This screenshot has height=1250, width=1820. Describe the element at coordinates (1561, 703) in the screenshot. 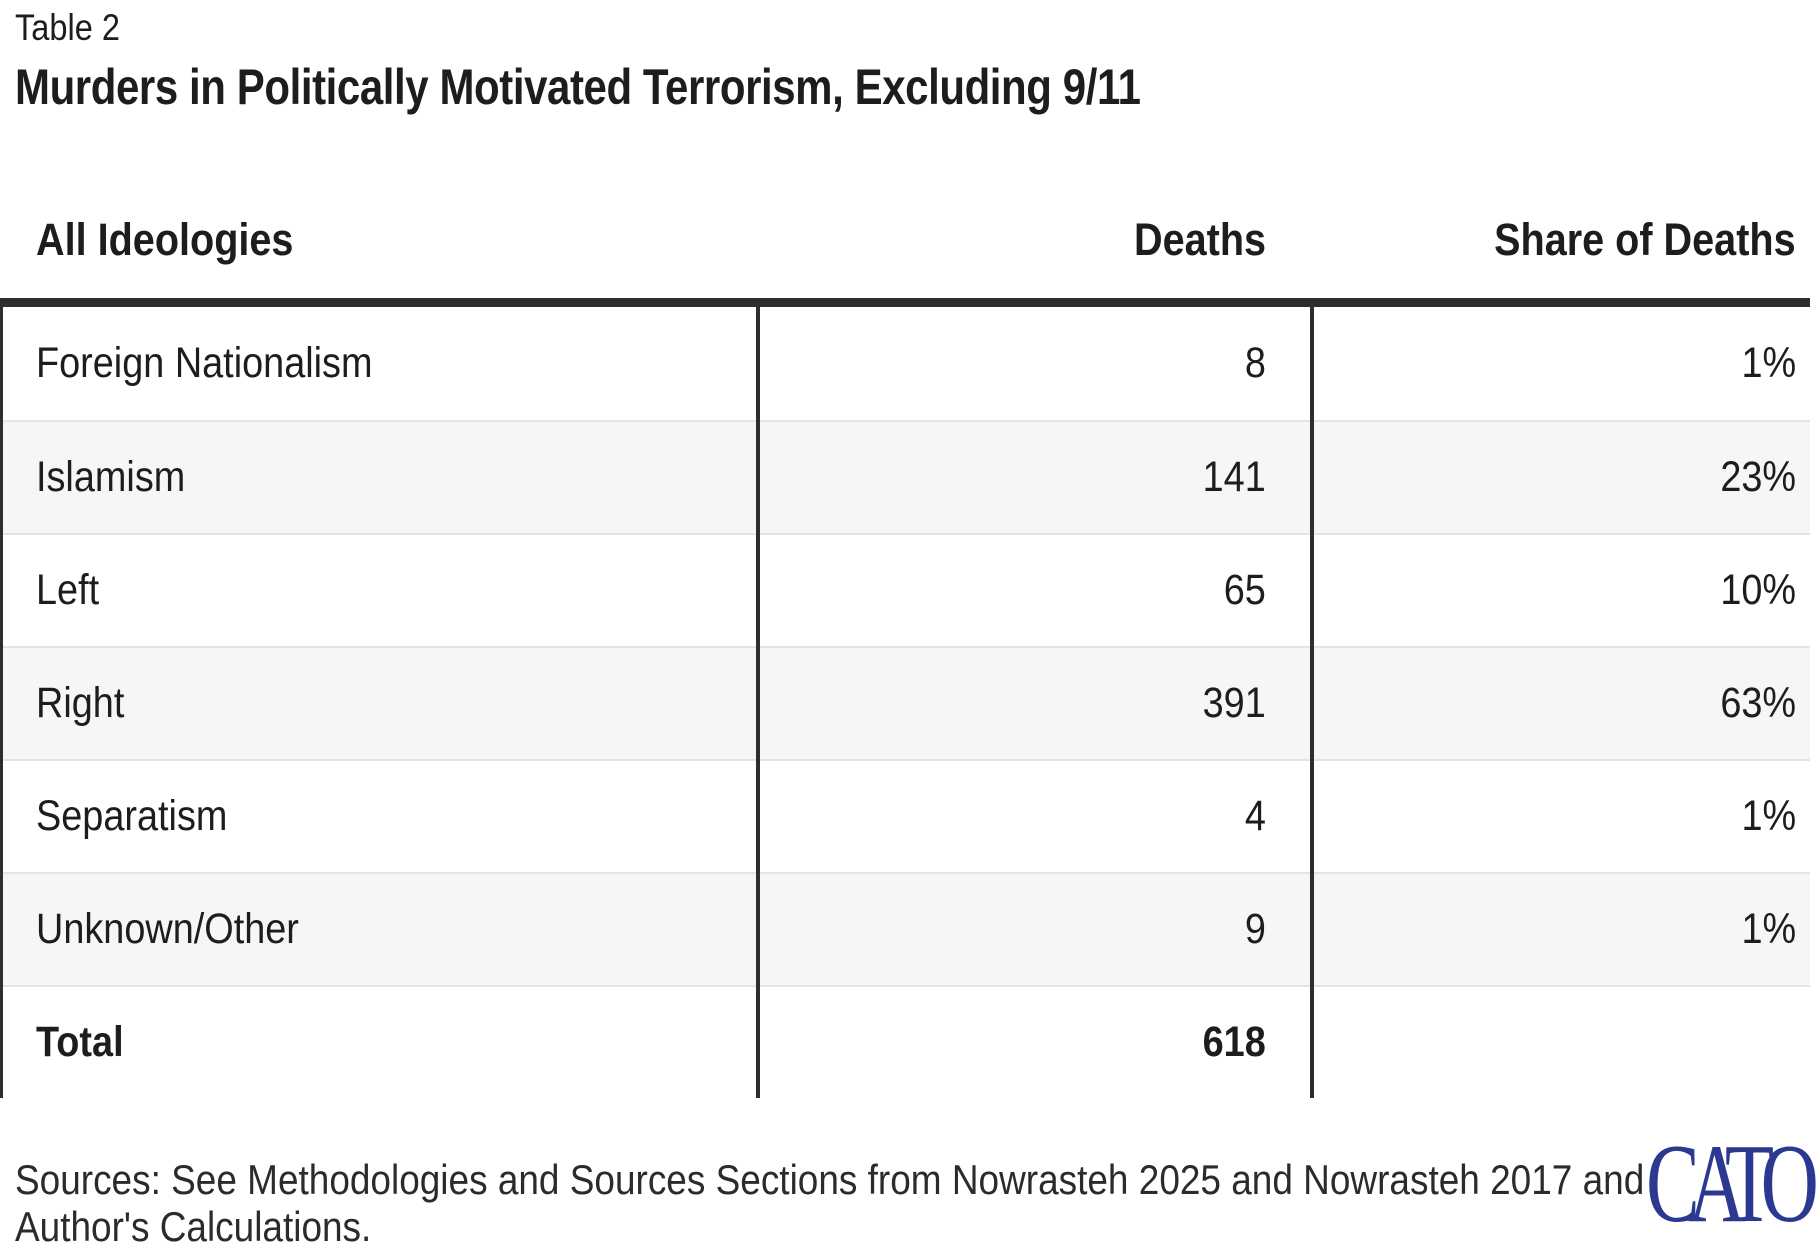

I see `cell-share: 63%` at that location.